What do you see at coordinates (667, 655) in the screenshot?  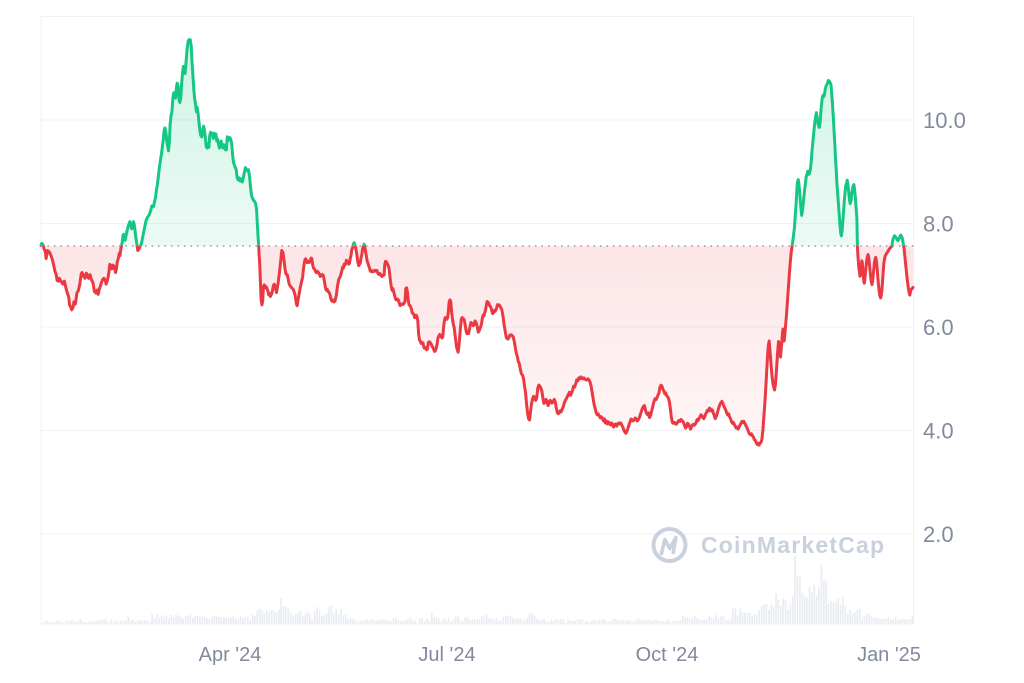 I see `svg-text: Oct '24` at bounding box center [667, 655].